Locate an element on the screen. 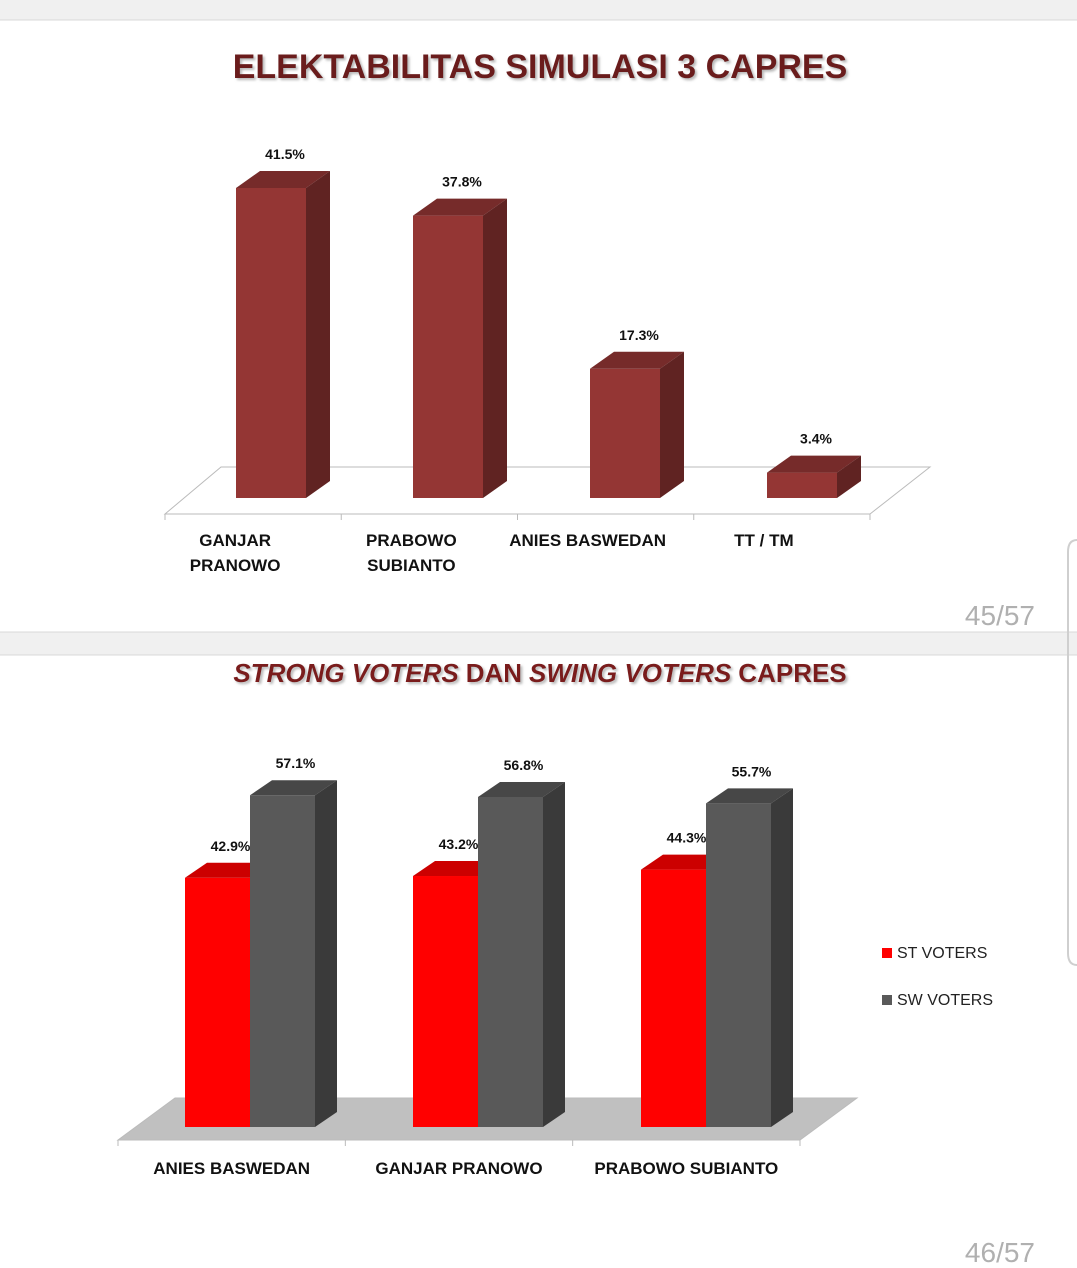 This screenshot has width=1077, height=1268. top-bar is located at coordinates (538, 10).